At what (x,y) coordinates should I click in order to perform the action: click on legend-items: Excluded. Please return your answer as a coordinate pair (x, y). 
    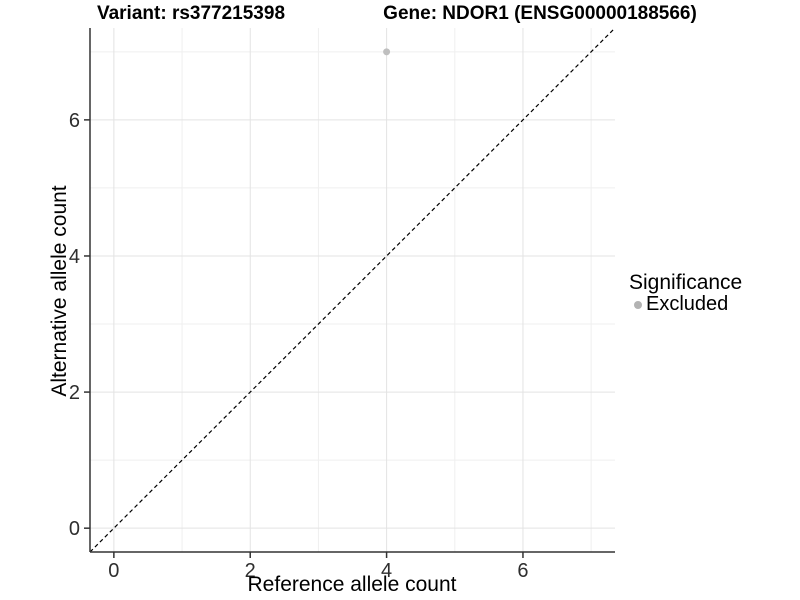
    Looking at the image, I should click on (685, 304).